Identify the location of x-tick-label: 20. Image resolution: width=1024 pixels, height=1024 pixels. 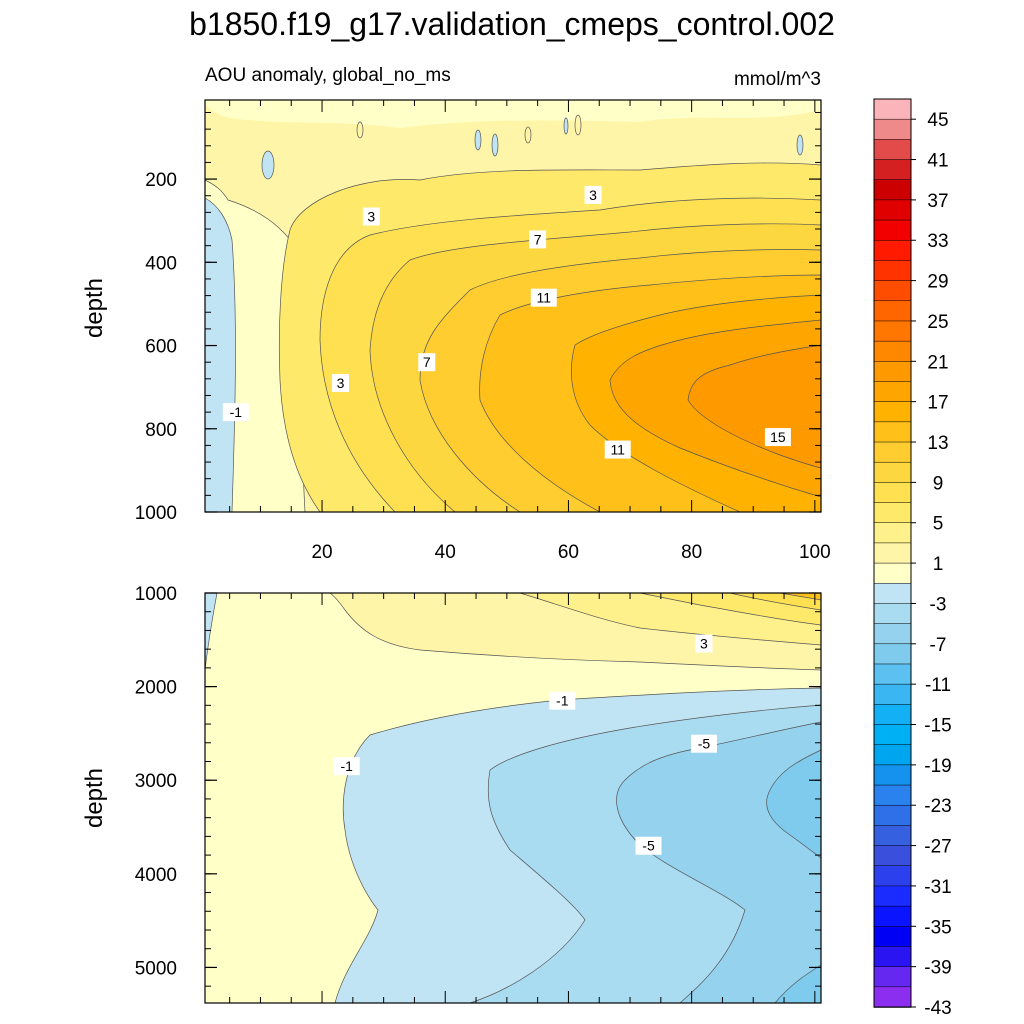
(321, 552).